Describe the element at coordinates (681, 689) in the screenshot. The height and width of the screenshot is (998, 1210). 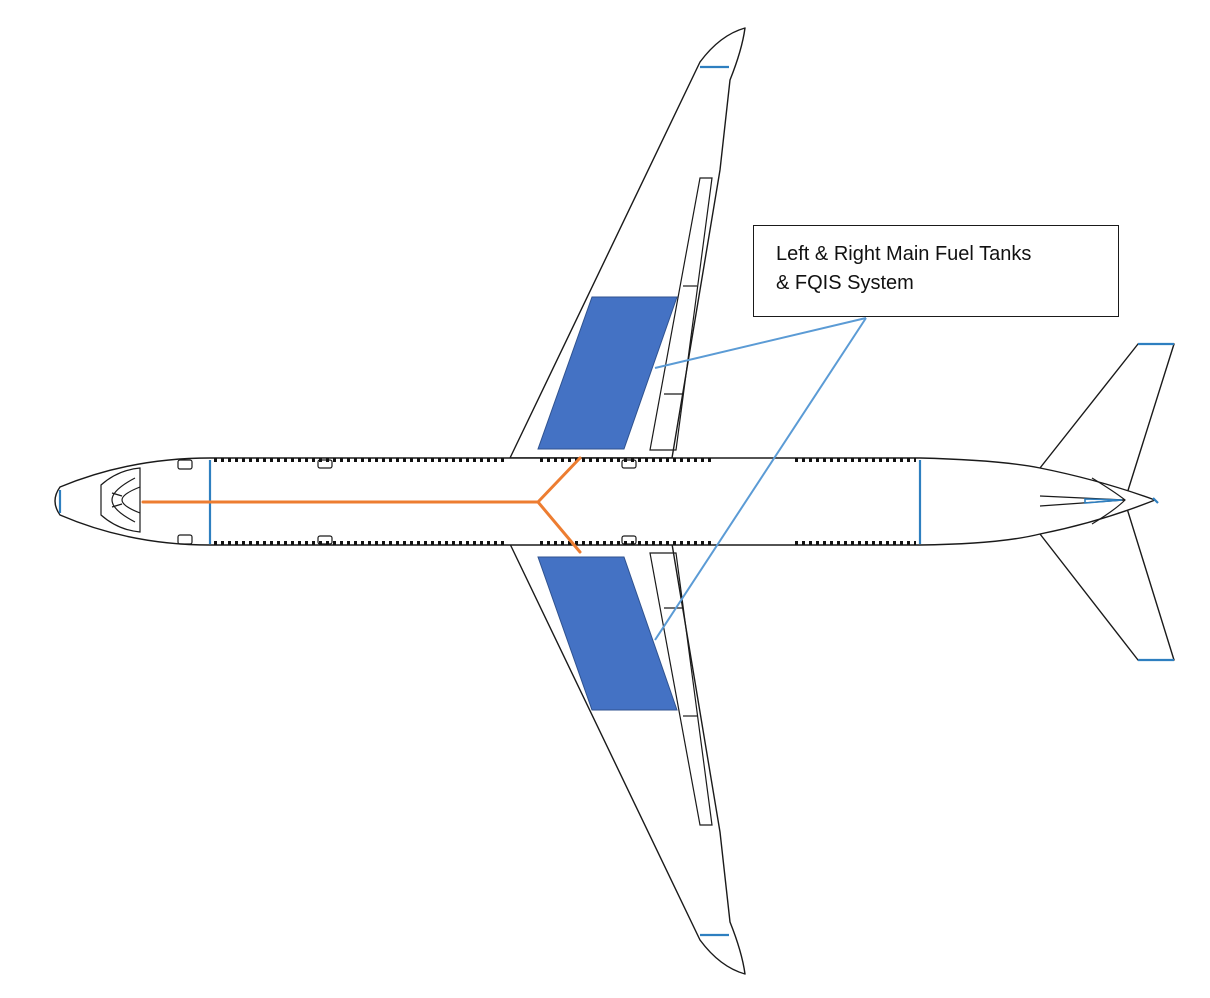
I see `right-wing-flap` at that location.